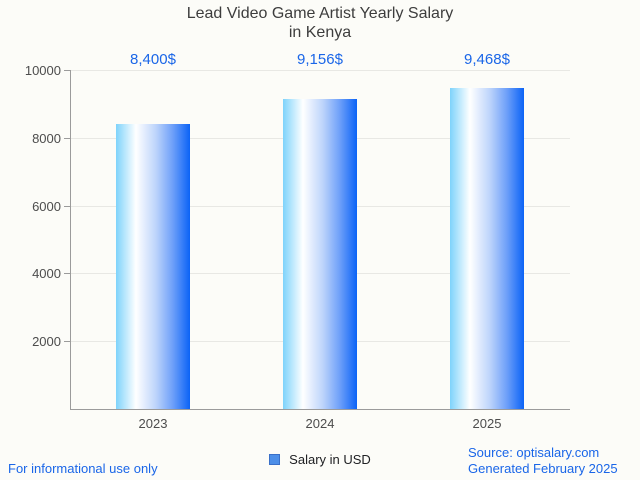 Image resolution: width=640 pixels, height=480 pixels. What do you see at coordinates (320, 70) in the screenshot?
I see `gridline` at bounding box center [320, 70].